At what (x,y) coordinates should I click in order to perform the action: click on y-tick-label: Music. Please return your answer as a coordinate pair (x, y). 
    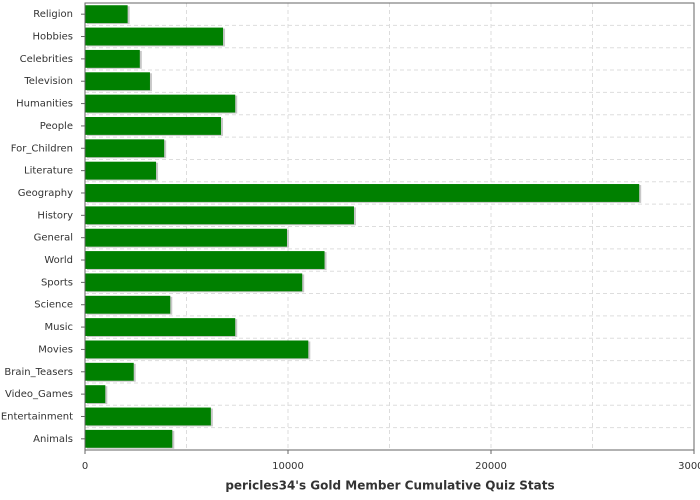
    Looking at the image, I should click on (59, 327).